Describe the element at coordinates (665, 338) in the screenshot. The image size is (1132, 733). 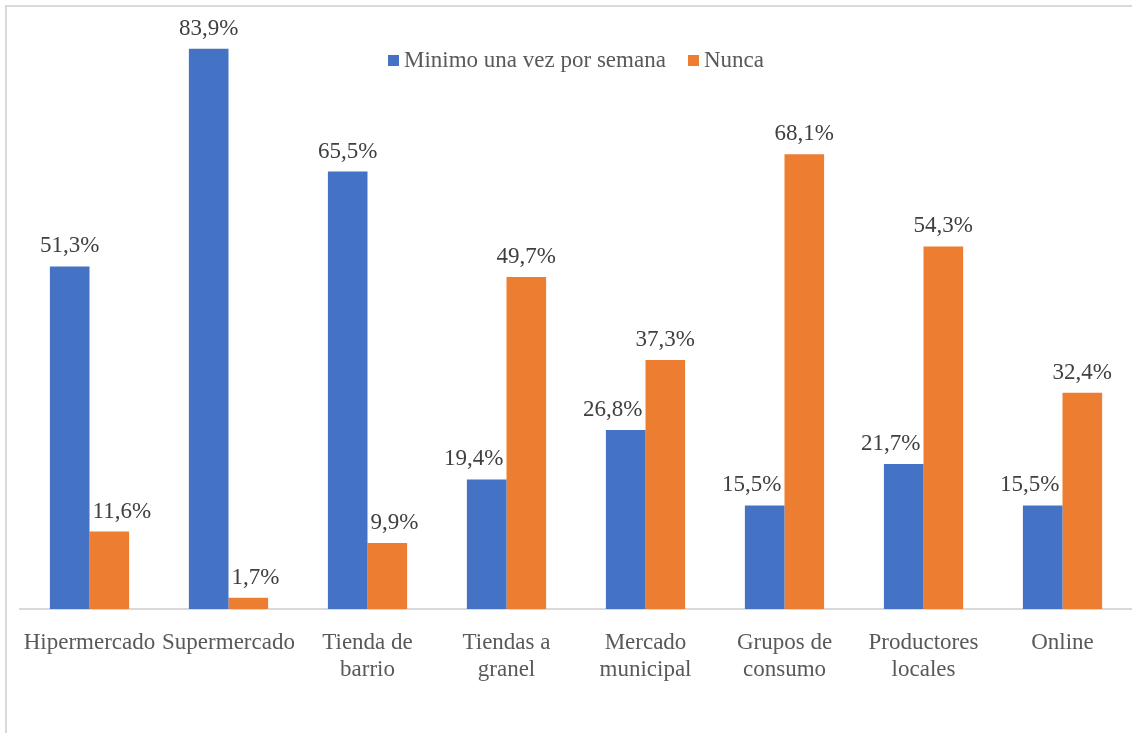
I see `data-label: 37,3%` at that location.